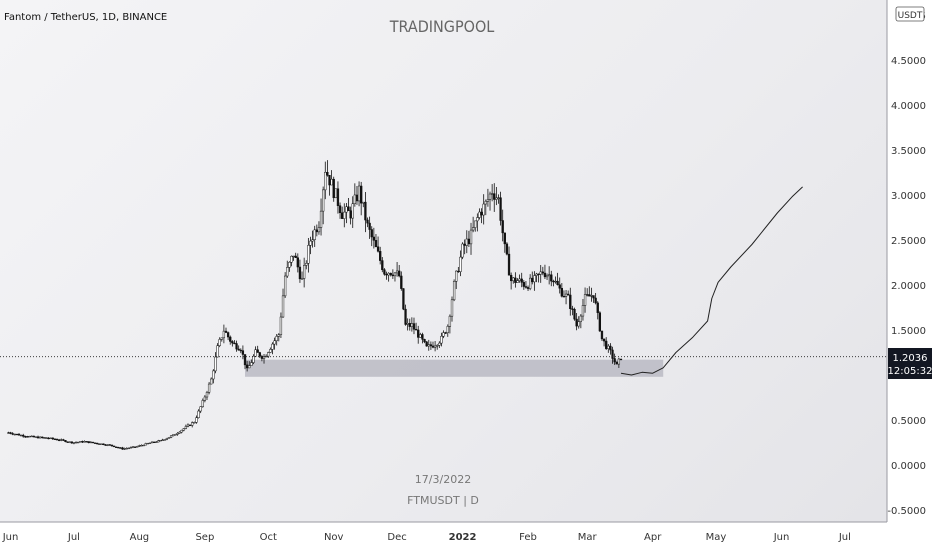  Describe the element at coordinates (588, 537) in the screenshot. I see `x-tick-label: Mar` at that location.